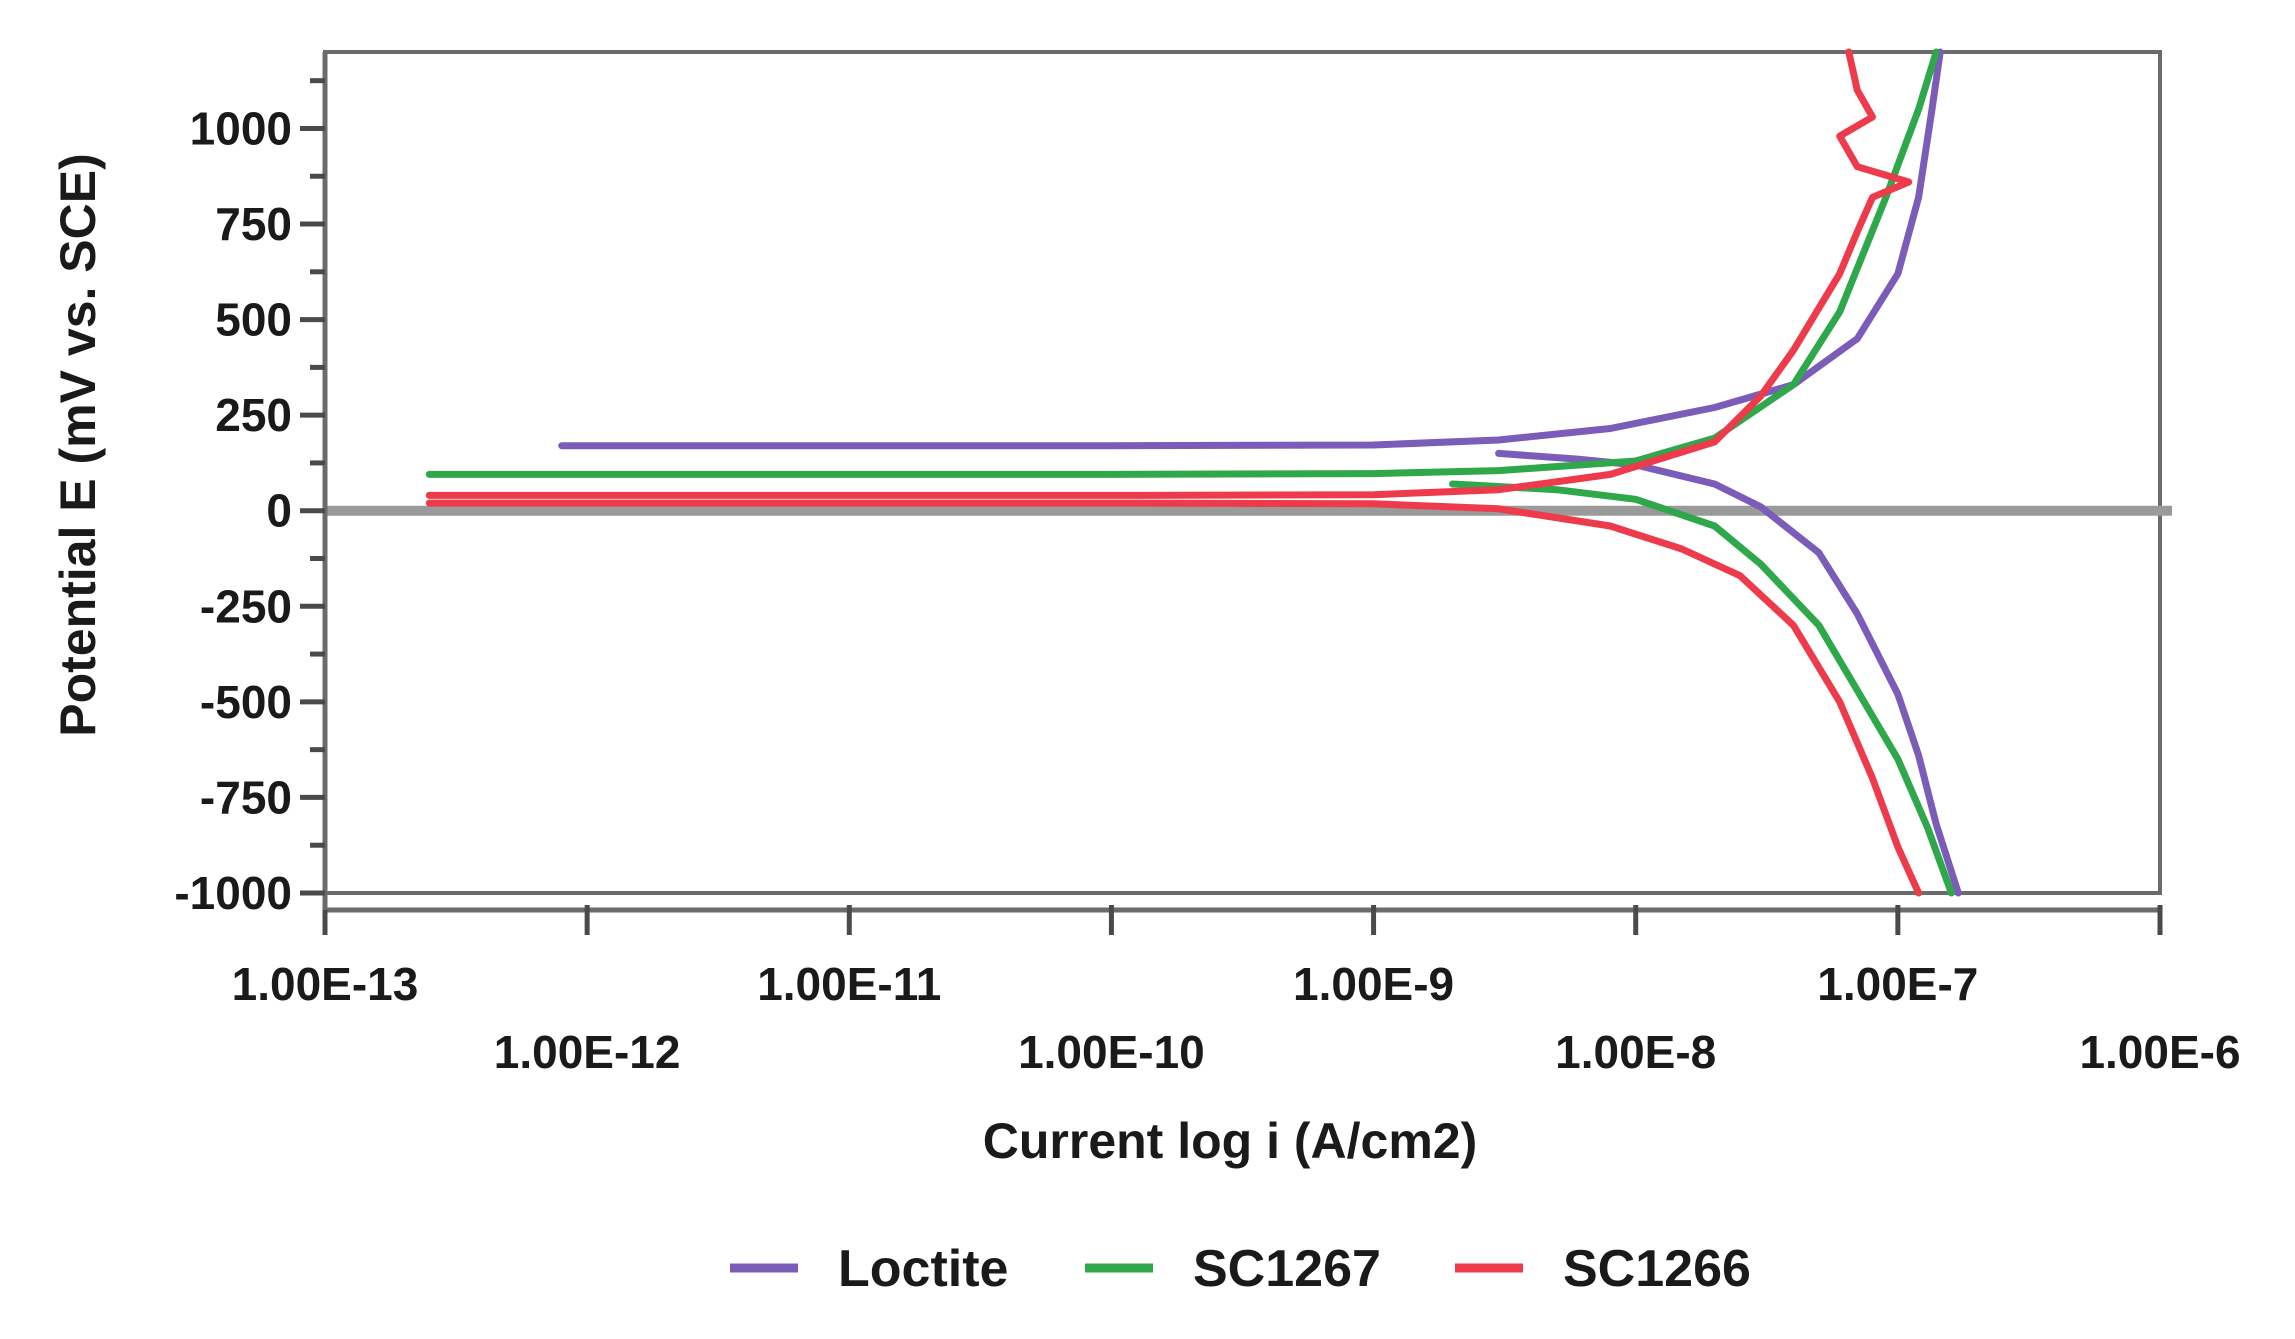 This screenshot has height=1339, width=2295. I want to click on y-tick-label: 500, so click(253, 320).